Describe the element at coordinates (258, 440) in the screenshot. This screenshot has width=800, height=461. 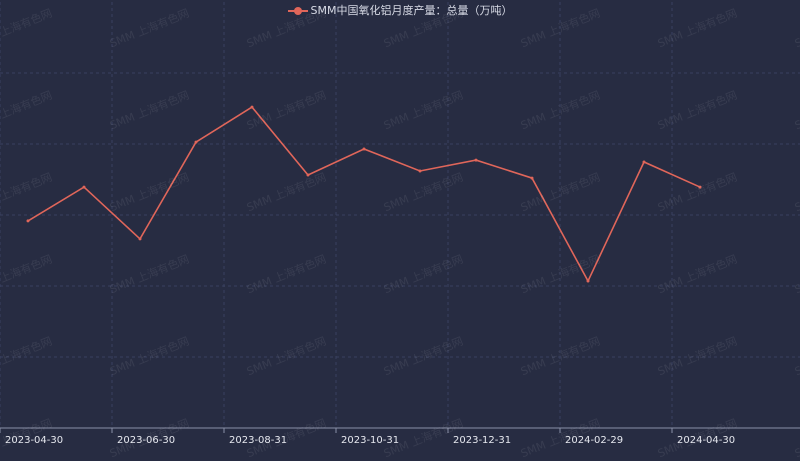
I see `x-tick-label: 2023-08-31` at that location.